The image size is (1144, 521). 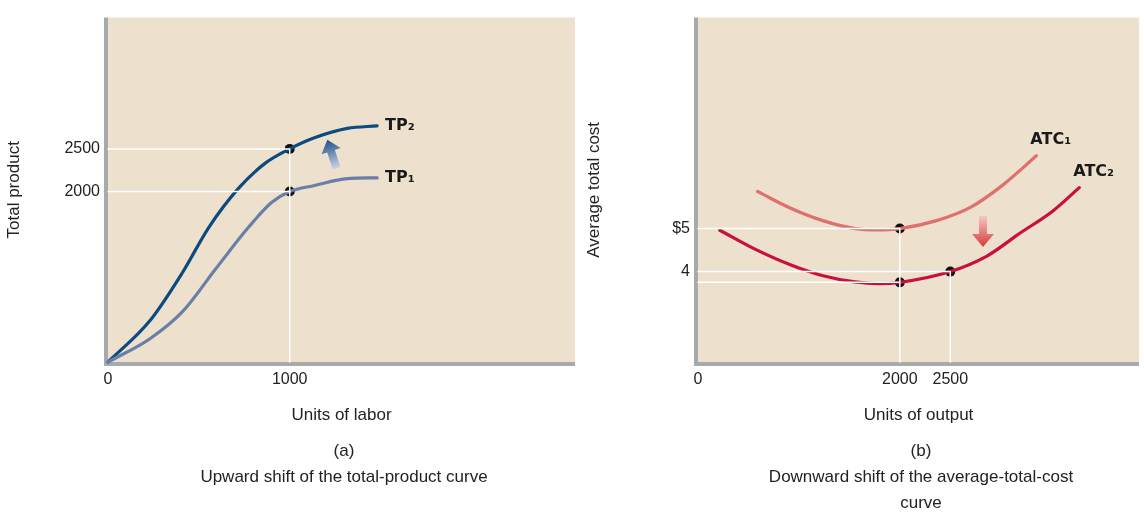 What do you see at coordinates (341, 415) in the screenshot?
I see `x-axis-title: Units of labor` at bounding box center [341, 415].